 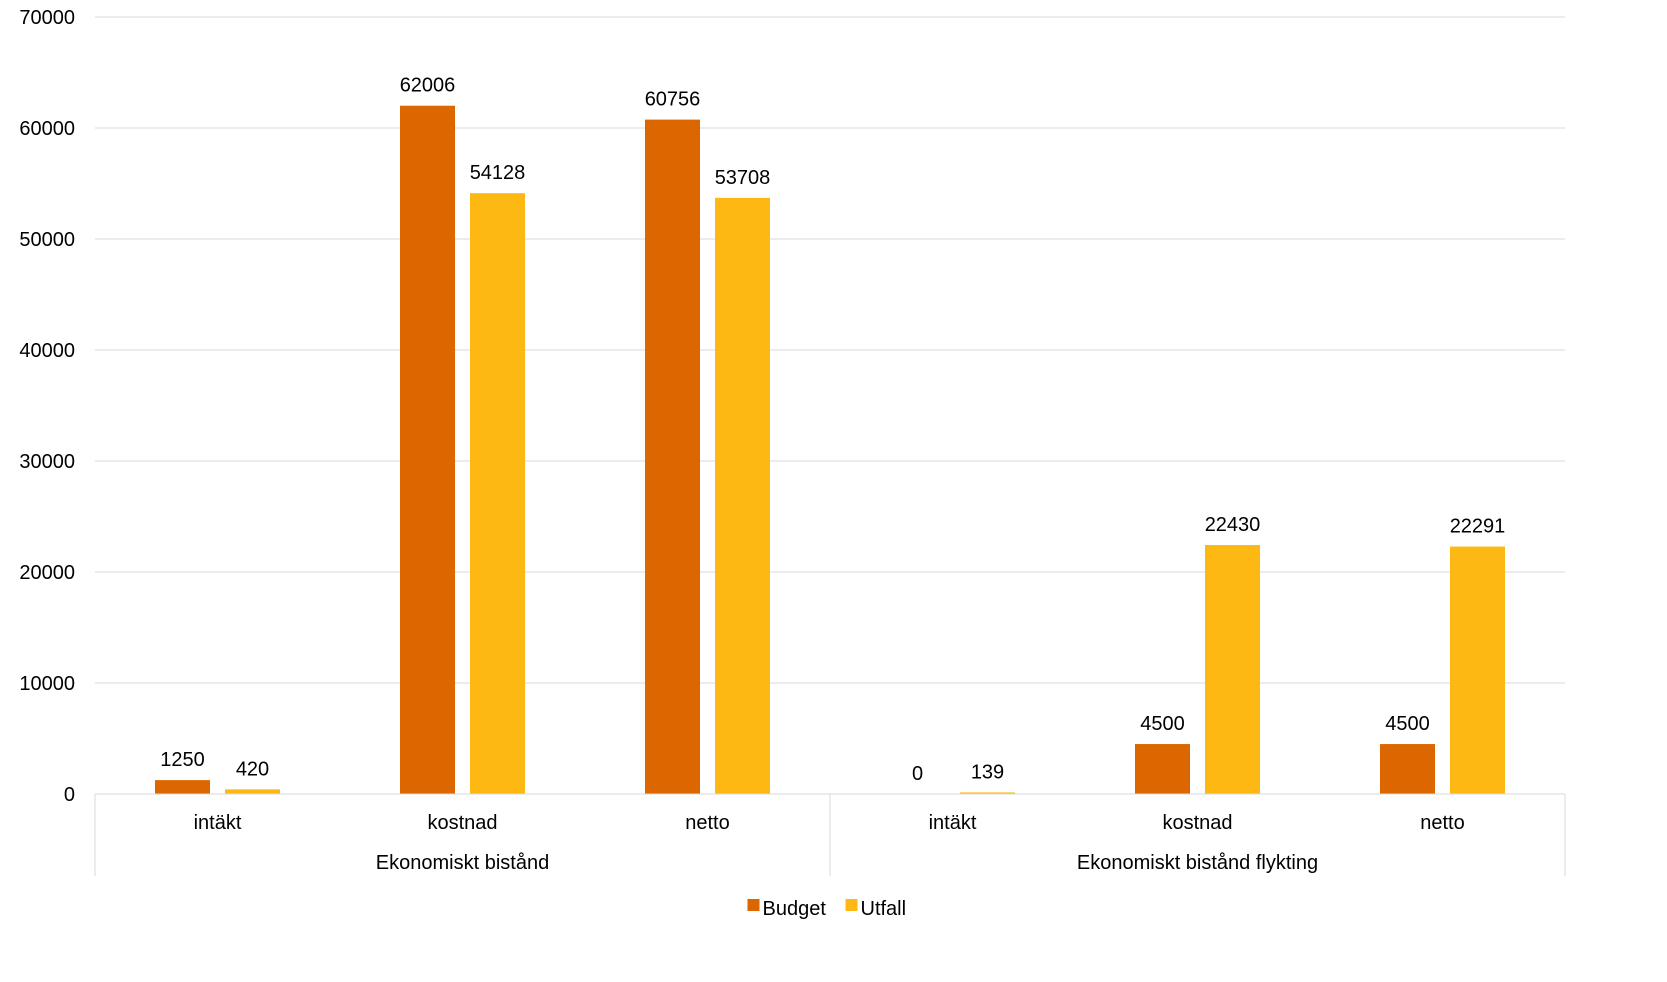 I want to click on data-label: 54128, so click(x=498, y=173).